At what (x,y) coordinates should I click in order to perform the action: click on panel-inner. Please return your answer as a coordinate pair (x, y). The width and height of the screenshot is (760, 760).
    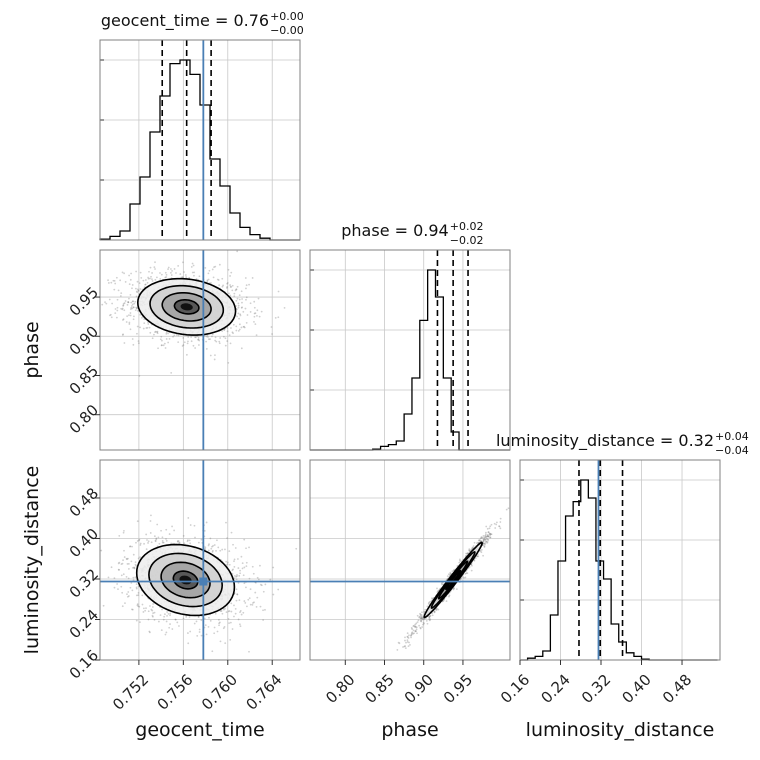
    Looking at the image, I should click on (200, 350).